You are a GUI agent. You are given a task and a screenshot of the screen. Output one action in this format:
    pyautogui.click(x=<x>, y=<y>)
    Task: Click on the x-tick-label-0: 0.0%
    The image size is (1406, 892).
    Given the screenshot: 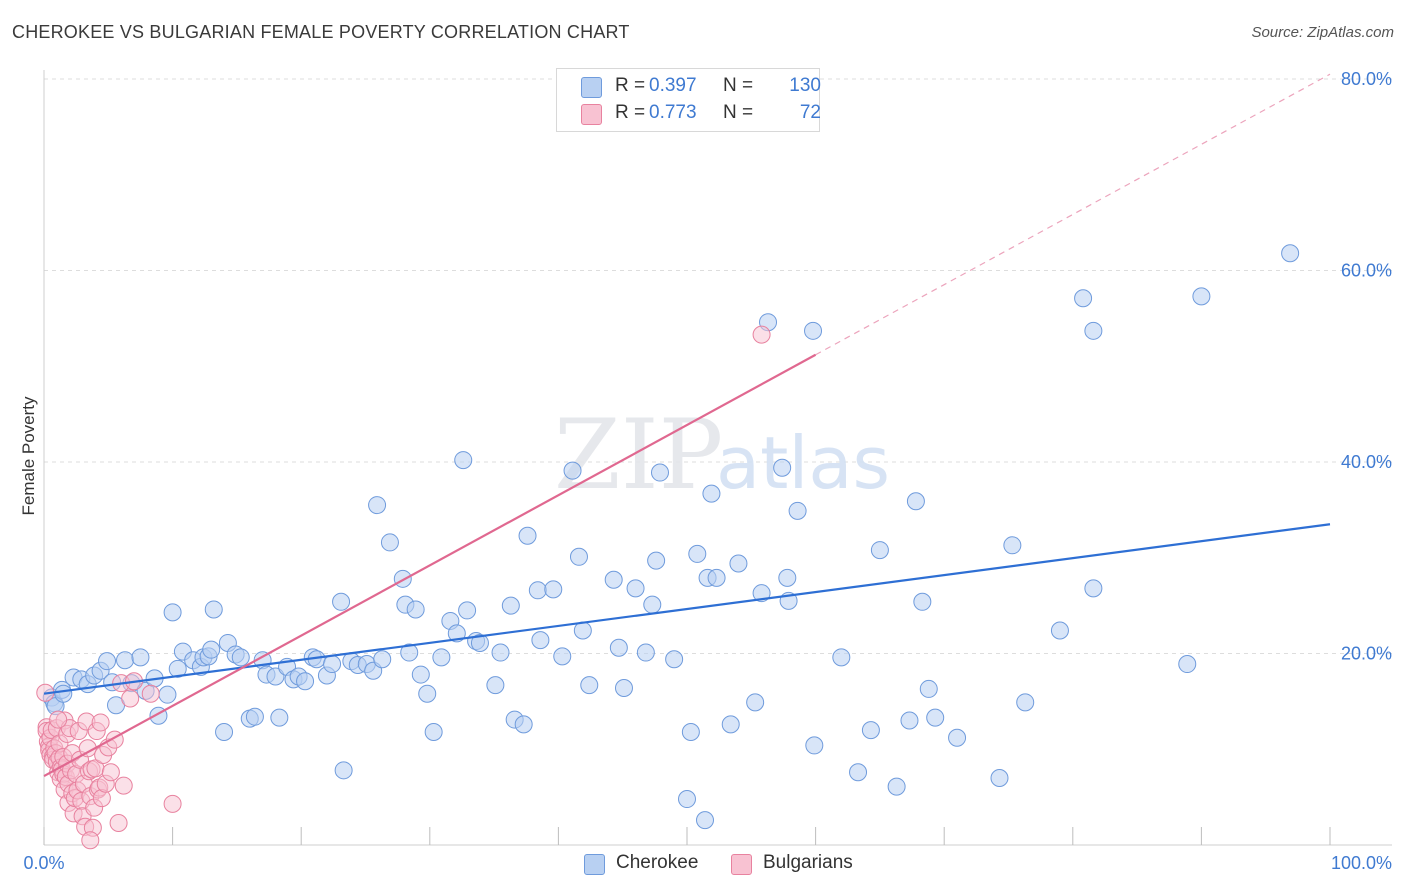 What is the action you would take?
    pyautogui.click(x=43, y=863)
    